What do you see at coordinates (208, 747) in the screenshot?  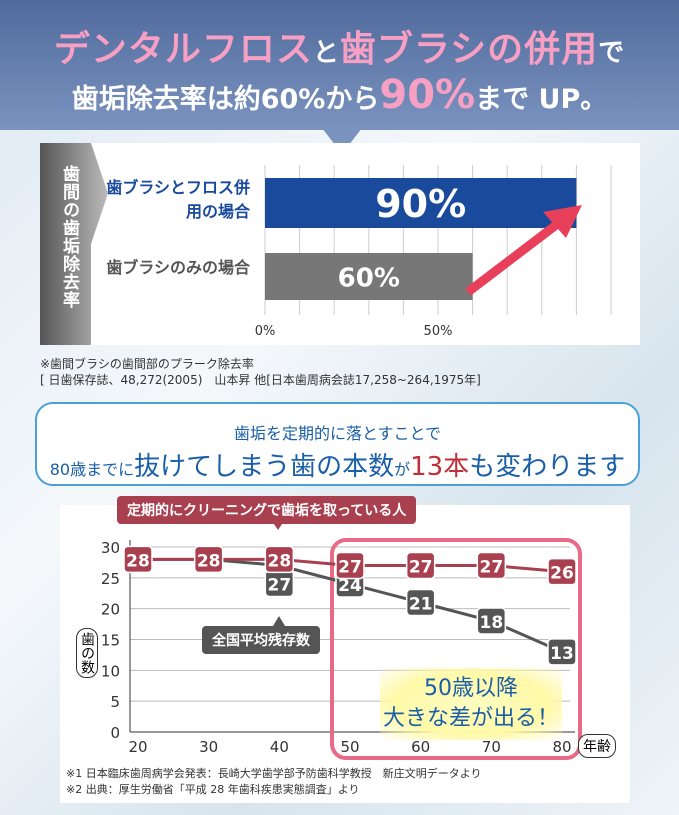 I see `x-tick-label: 30` at bounding box center [208, 747].